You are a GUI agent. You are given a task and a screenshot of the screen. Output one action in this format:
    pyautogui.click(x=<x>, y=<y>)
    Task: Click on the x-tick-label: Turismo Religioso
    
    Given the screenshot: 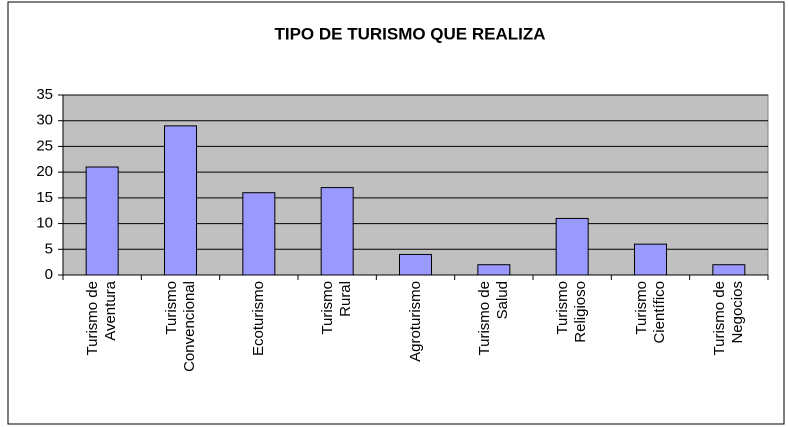 What is the action you would take?
    pyautogui.click(x=572, y=312)
    